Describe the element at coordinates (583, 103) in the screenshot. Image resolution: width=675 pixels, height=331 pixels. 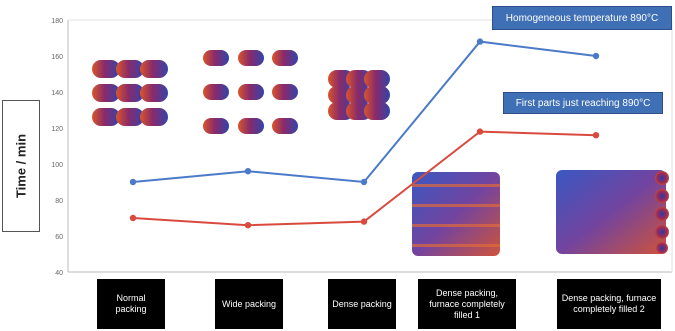
I see `annotation-first-parts: First parts just reaching 890°C` at that location.